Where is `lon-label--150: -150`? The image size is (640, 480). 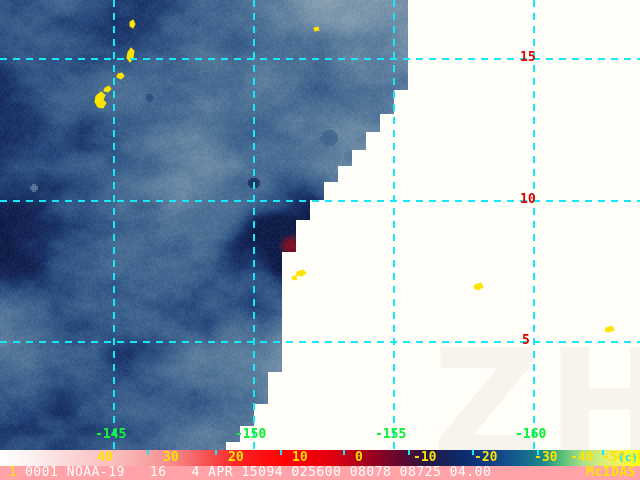
lon-label--150: -150 is located at coordinates (251, 434).